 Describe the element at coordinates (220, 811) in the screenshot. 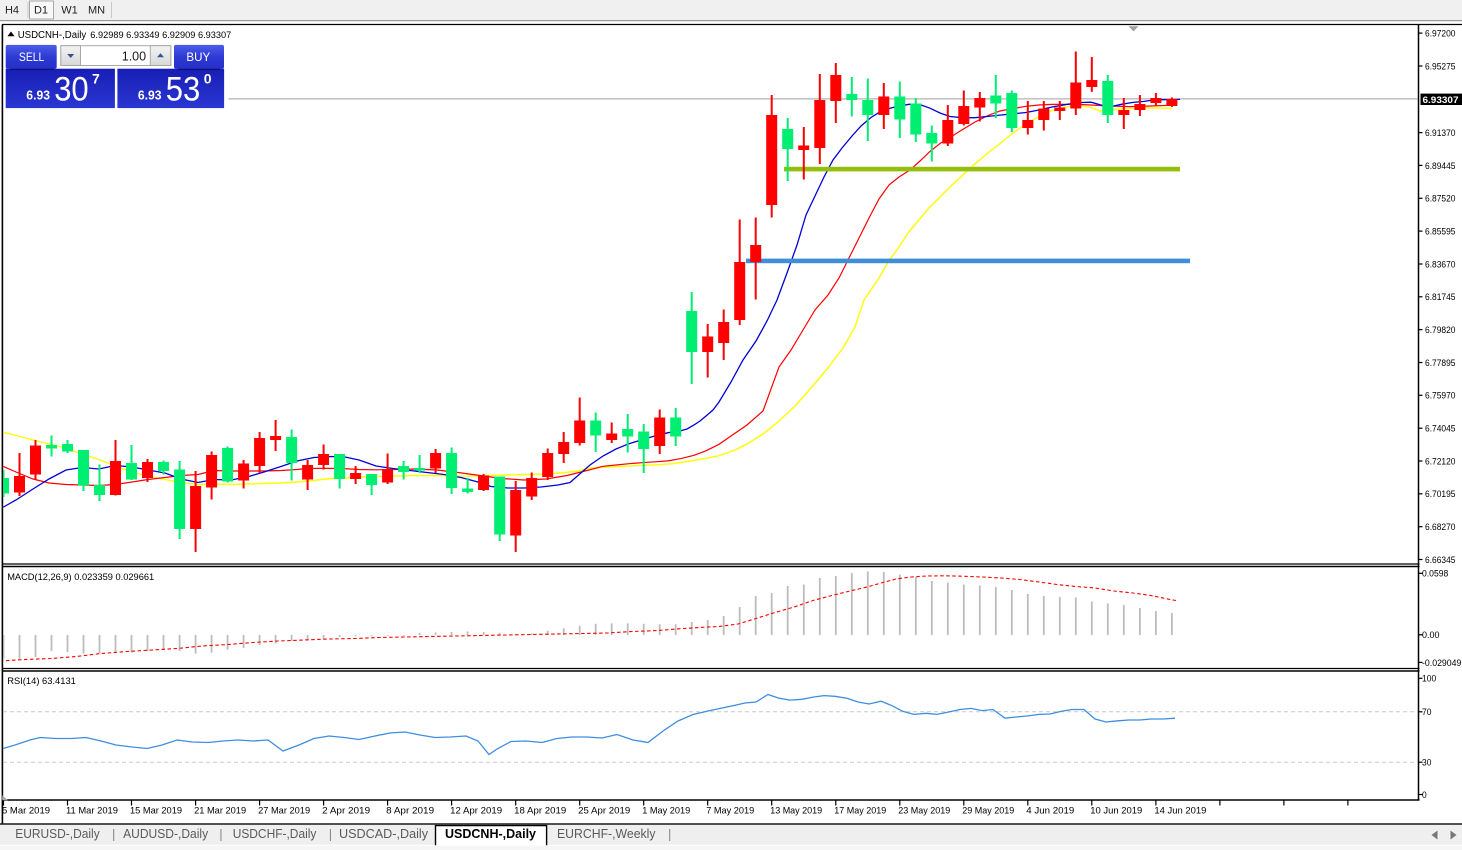

I see `svg-text: 21 Mar 2019` at that location.